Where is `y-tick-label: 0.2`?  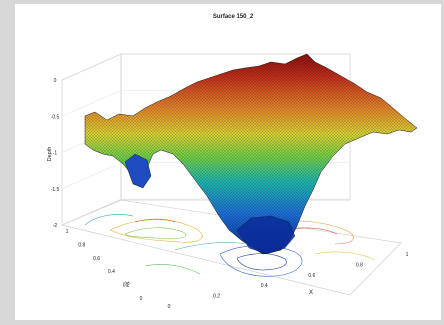 y-tick-label: 0.2 is located at coordinates (126, 286).